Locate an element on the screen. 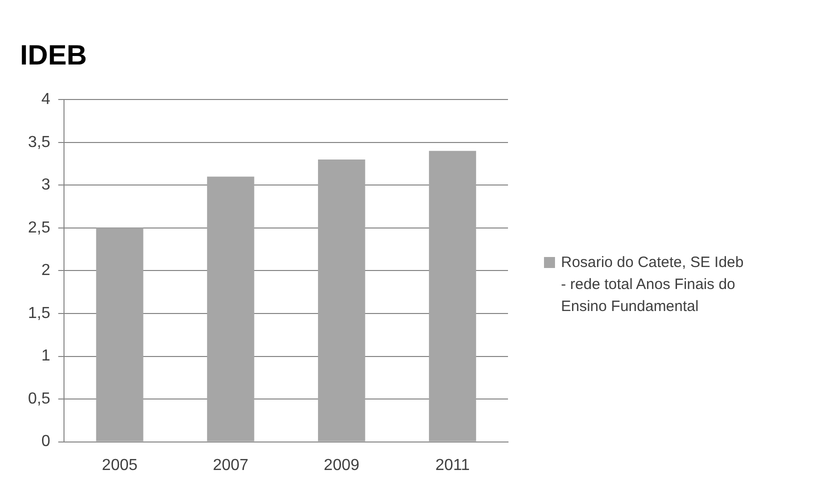 Image resolution: width=813 pixels, height=493 pixels. y-tick-label: 2 is located at coordinates (45, 271).